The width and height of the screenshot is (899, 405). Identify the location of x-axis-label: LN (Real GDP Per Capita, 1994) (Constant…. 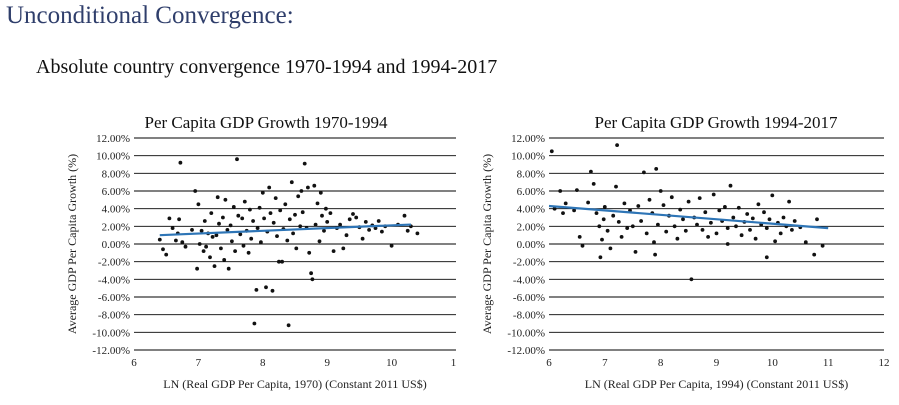
(716, 384).